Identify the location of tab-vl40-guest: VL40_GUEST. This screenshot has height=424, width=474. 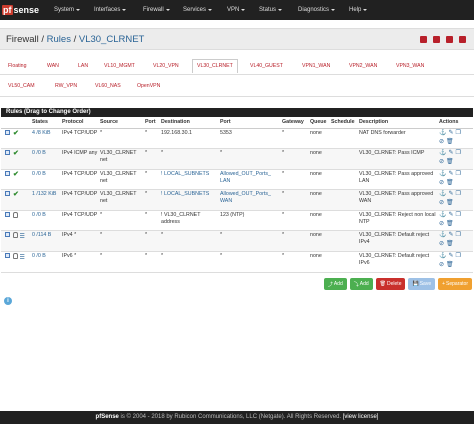
(266, 66).